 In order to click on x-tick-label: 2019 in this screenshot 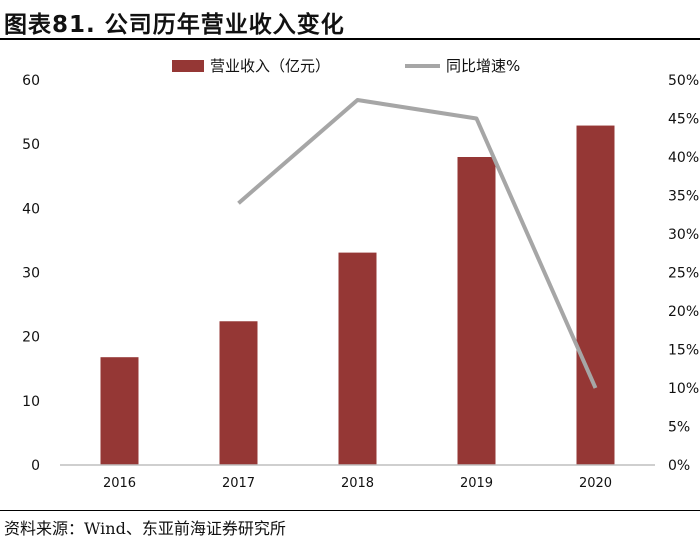, I will do `click(476, 483)`.